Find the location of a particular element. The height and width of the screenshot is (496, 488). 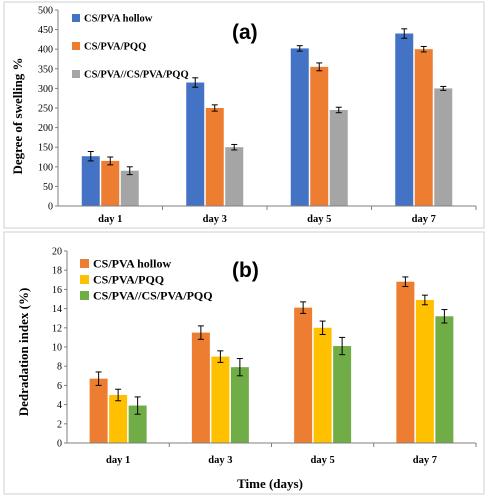

y-tick-label: 300 is located at coordinates (45, 89).